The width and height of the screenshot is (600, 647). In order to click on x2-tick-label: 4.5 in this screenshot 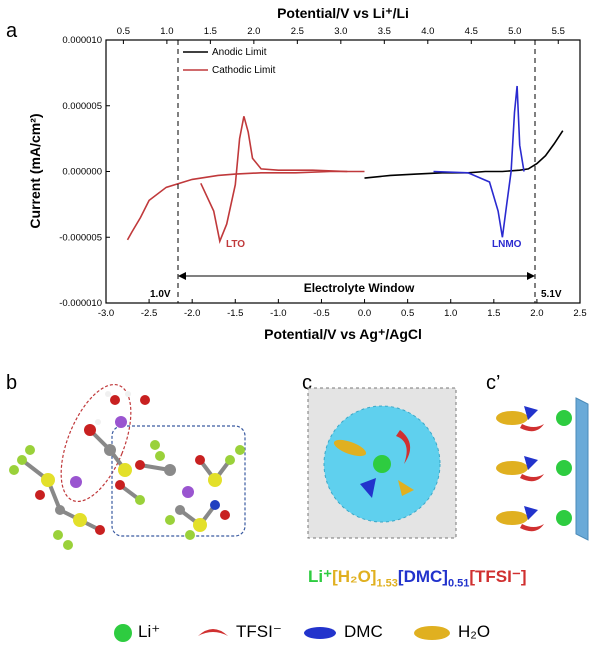, I will do `click(471, 31)`.